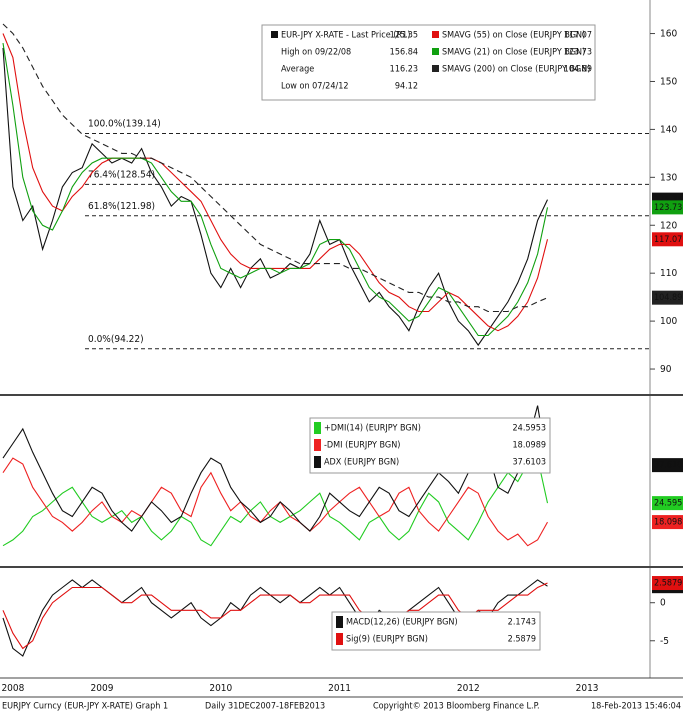 The image size is (683, 715). I want to click on legend-value: 125.35, so click(404, 36).